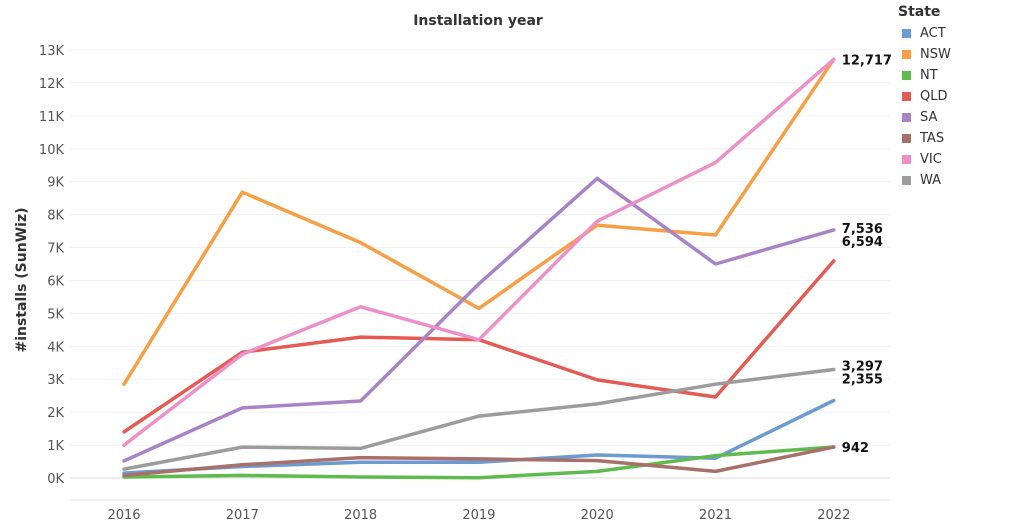  Describe the element at coordinates (862, 379) in the screenshot. I see `end-label-act: 2,355` at that location.